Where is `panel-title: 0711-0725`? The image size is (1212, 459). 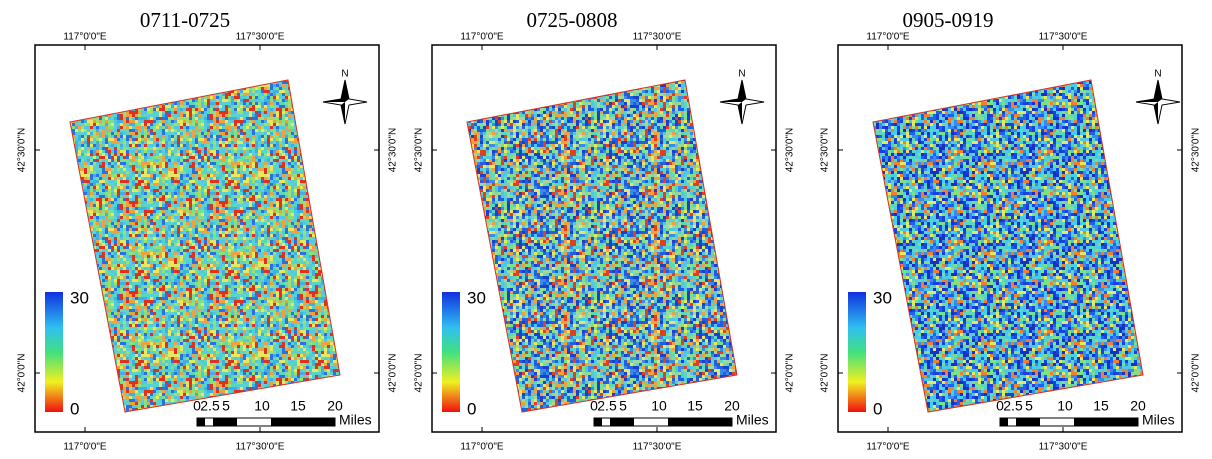
panel-title: 0711-0725 is located at coordinates (185, 20).